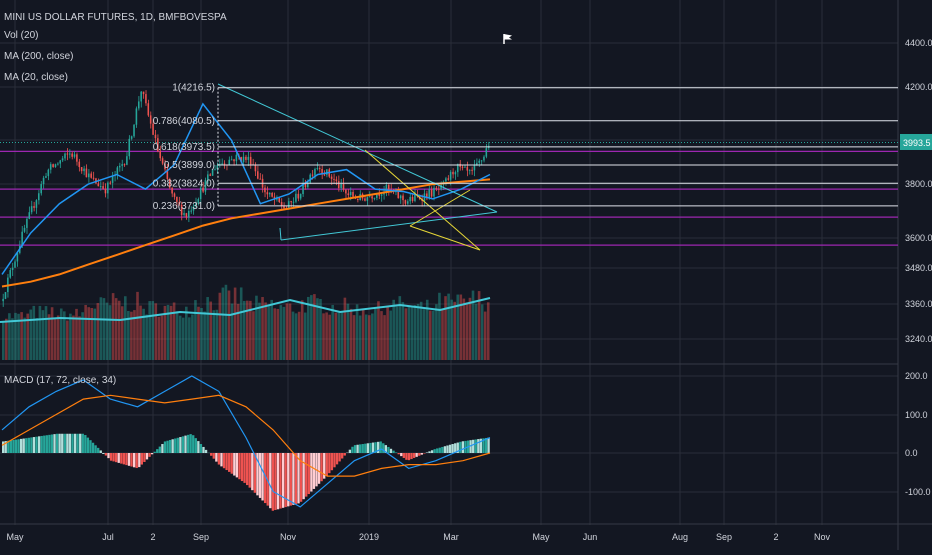 This screenshot has height=555, width=932. I want to click on volume-legend: Vol (20), so click(21, 36).